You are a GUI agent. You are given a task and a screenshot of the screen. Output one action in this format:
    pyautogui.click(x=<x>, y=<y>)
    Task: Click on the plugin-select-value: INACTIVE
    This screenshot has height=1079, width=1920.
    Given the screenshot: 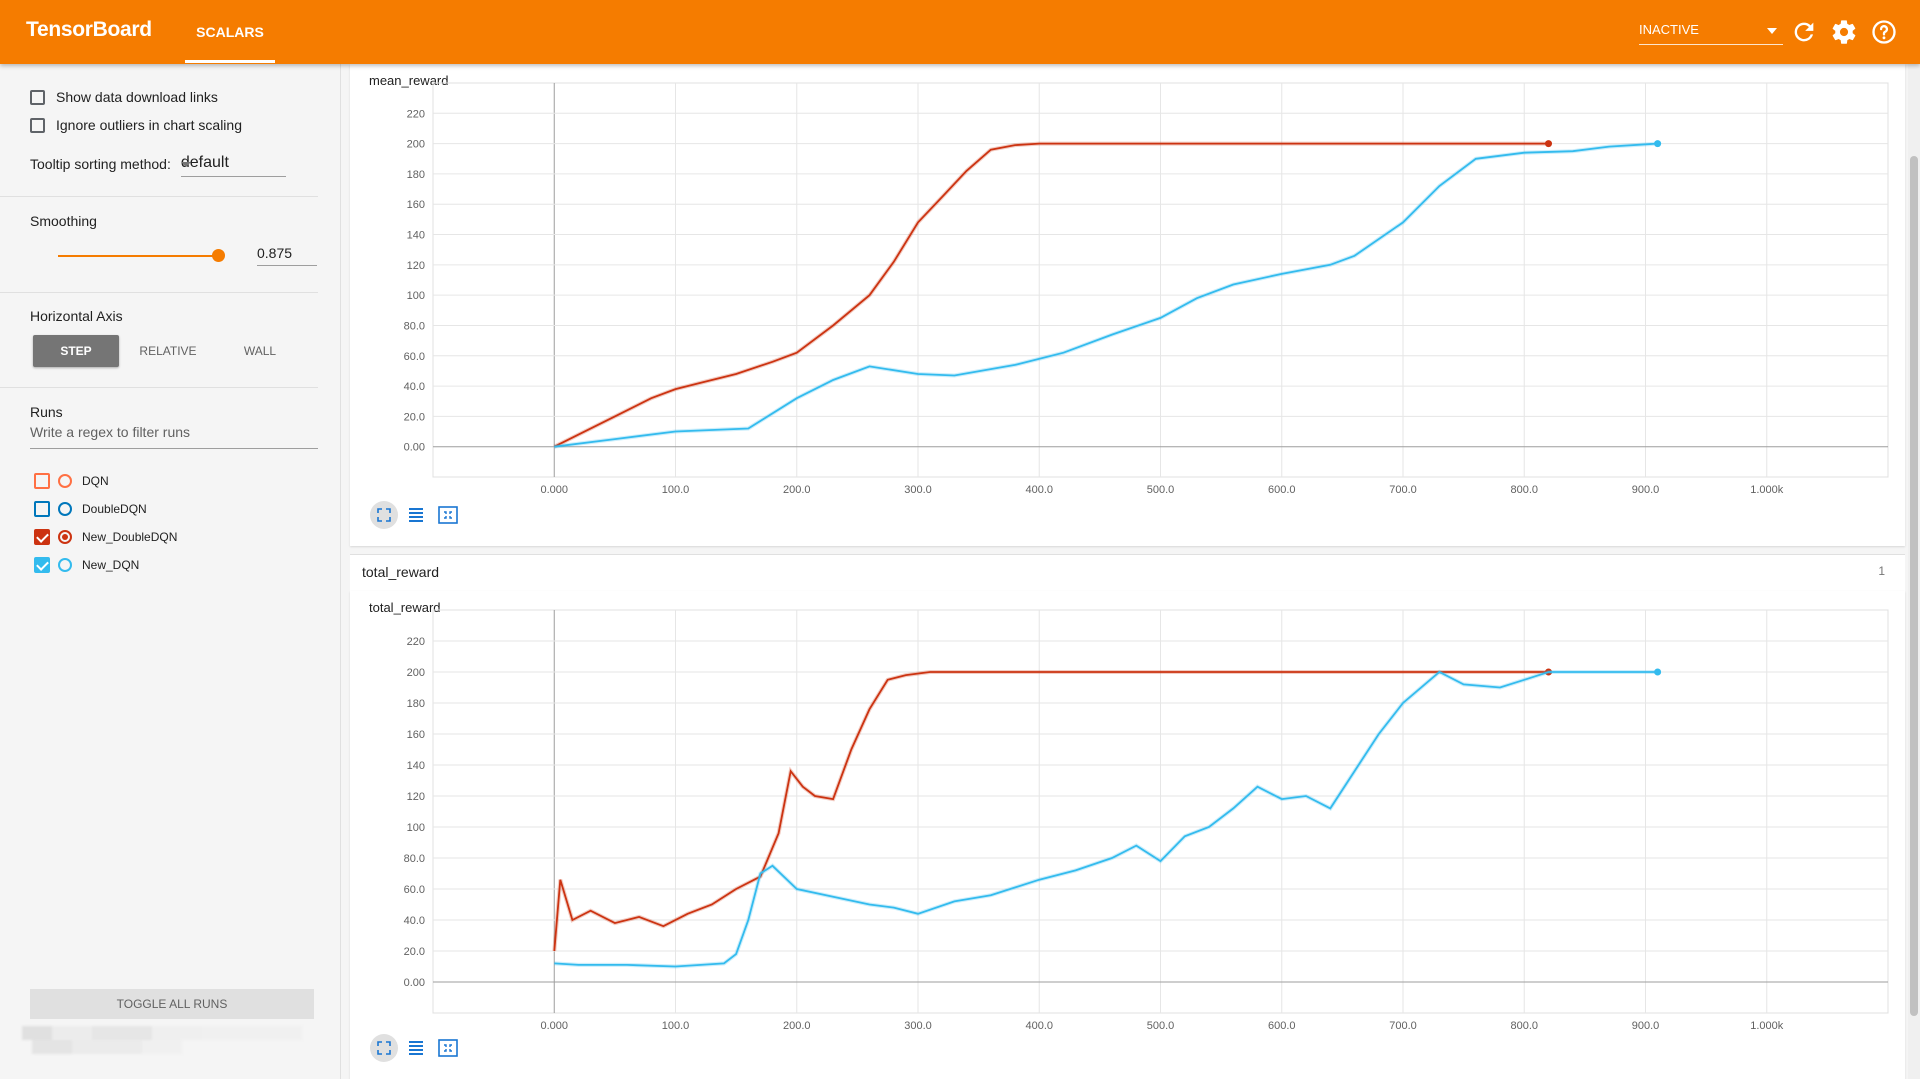 What is the action you would take?
    pyautogui.click(x=1669, y=29)
    